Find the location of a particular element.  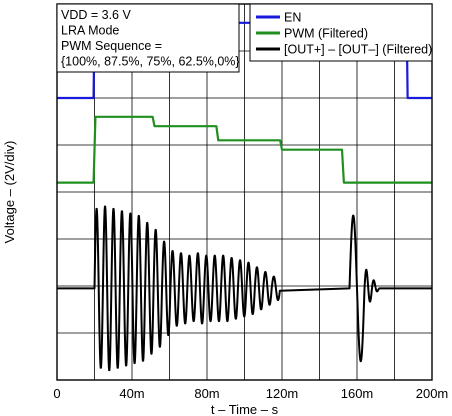

x-tick-label: 40m is located at coordinates (131, 393).